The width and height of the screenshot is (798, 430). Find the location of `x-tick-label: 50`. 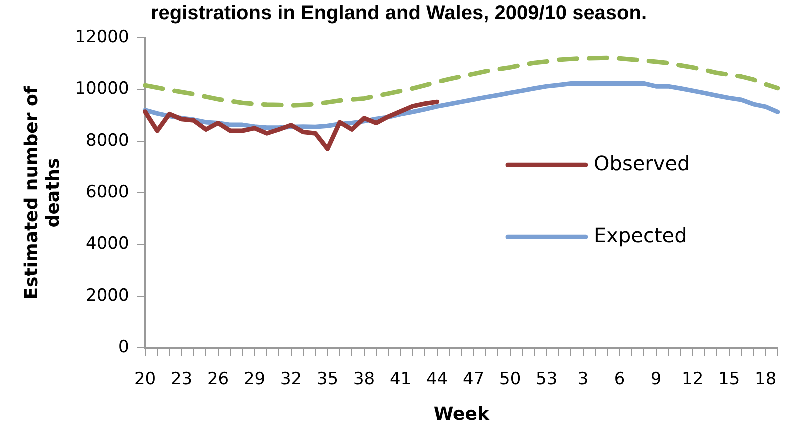

x-tick-label: 50 is located at coordinates (510, 380).